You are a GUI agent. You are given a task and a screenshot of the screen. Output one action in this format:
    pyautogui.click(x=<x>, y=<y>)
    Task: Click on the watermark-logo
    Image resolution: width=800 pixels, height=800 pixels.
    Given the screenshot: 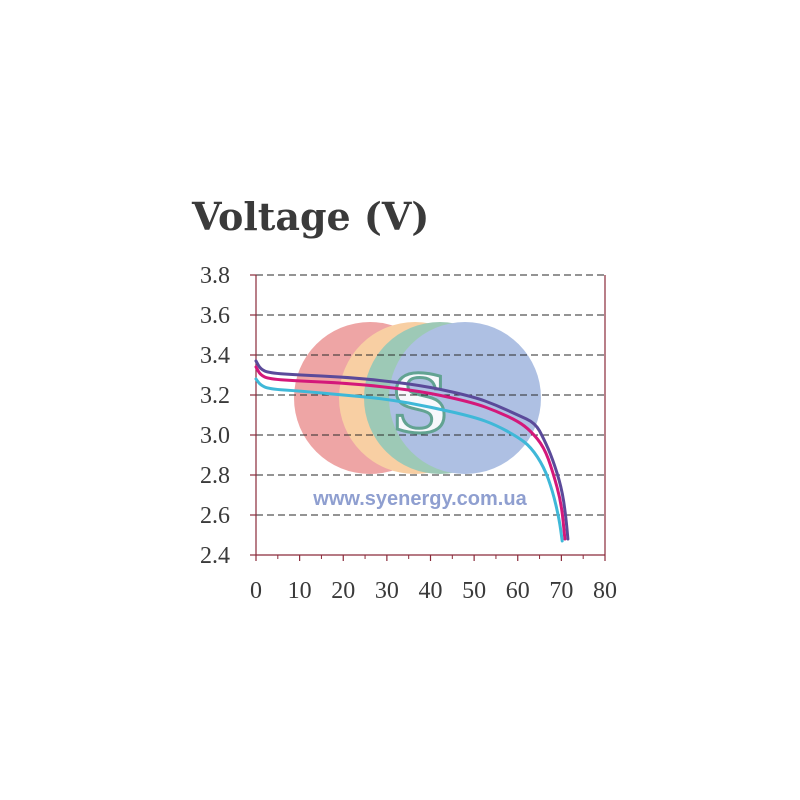 What is the action you would take?
    pyautogui.click(x=417, y=398)
    